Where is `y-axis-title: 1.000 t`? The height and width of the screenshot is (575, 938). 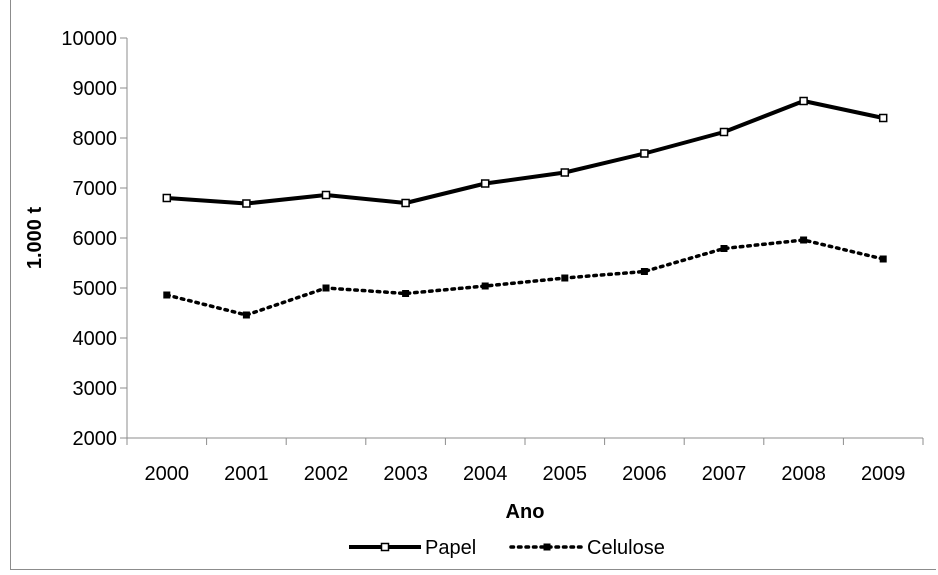
y-axis-title: 1.000 t is located at coordinates (35, 238).